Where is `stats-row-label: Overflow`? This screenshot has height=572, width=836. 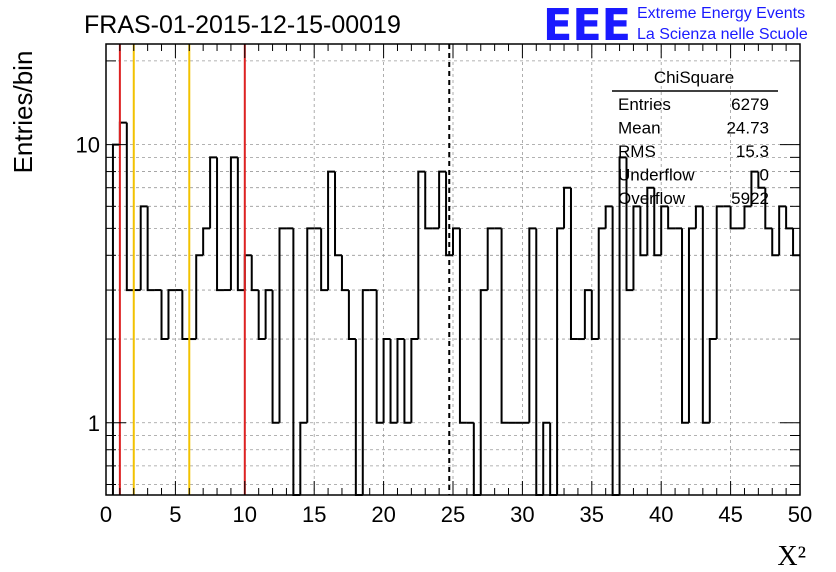 stats-row-label: Overflow is located at coordinates (652, 198).